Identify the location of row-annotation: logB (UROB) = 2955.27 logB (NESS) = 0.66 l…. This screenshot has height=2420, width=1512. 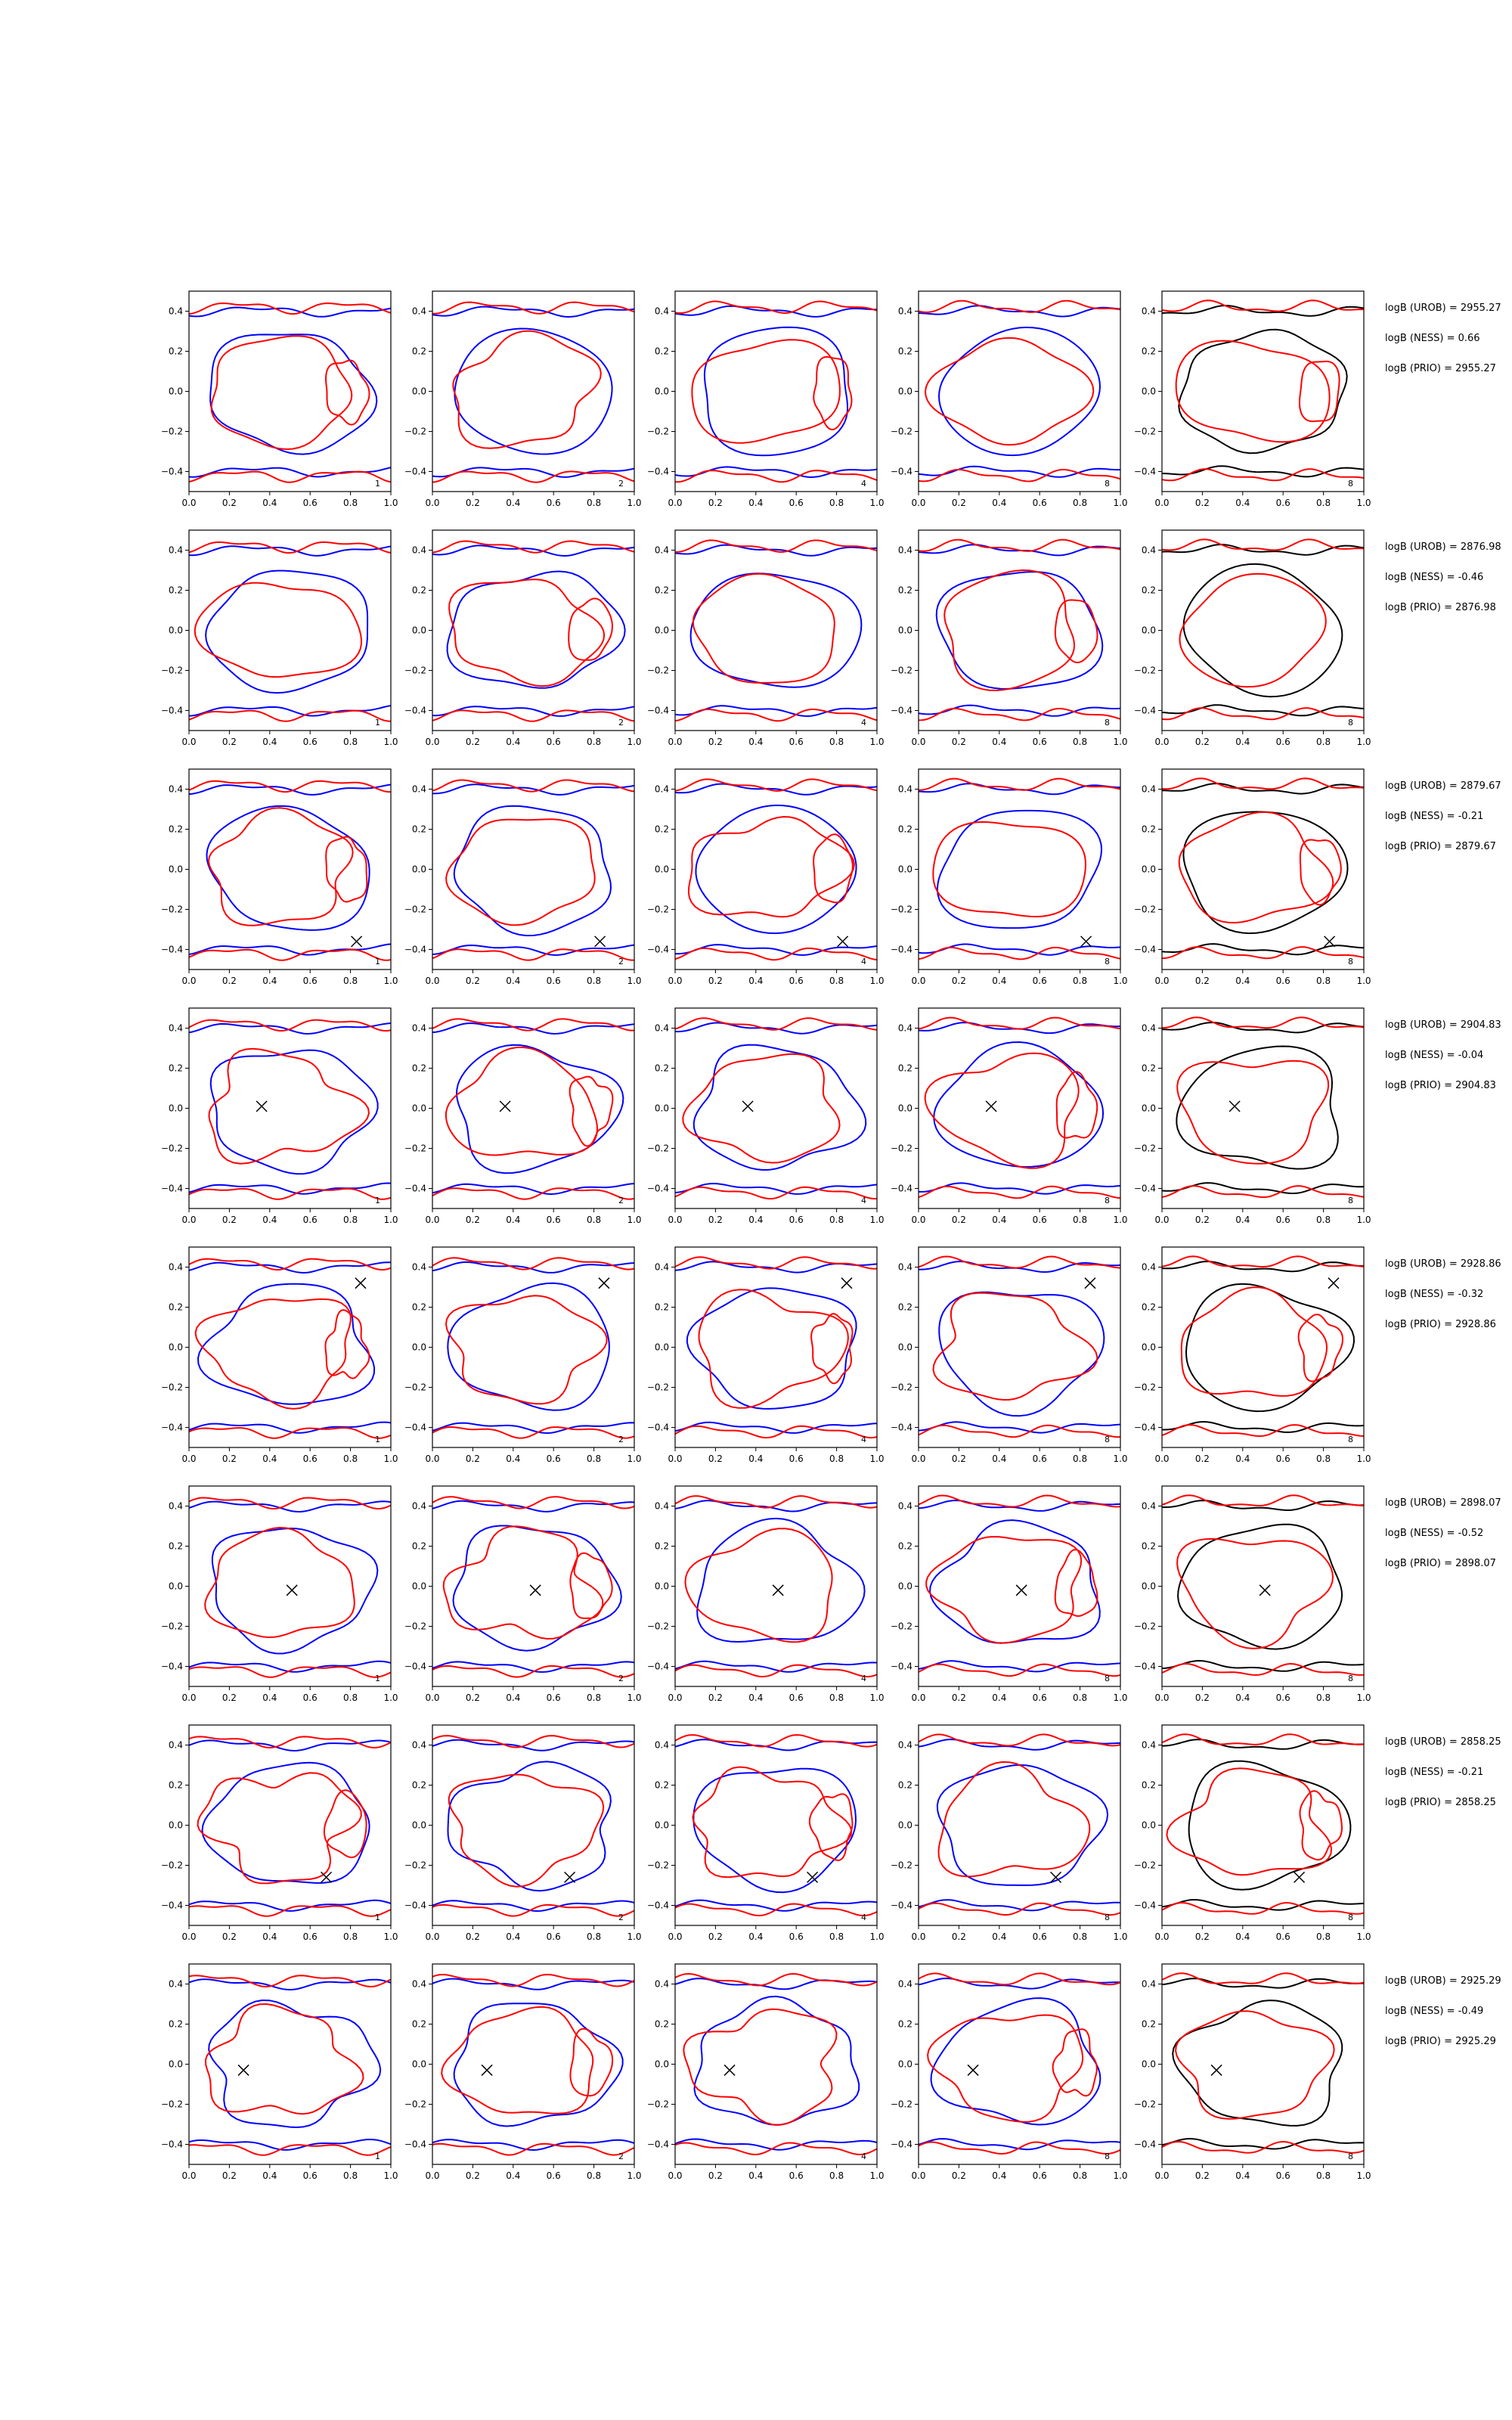
(1443, 338).